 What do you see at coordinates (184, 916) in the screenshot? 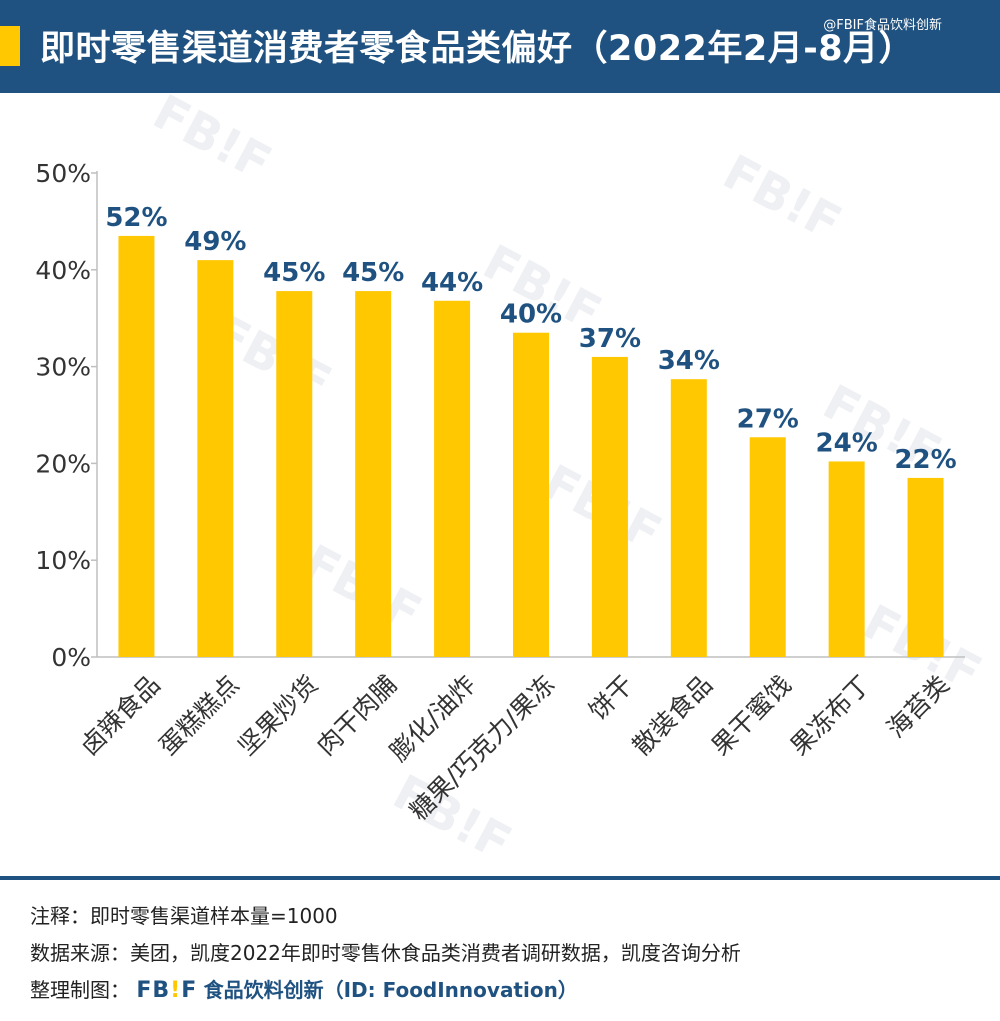
I see `footer-note: 注释：即时零售渠道样本量=1000` at bounding box center [184, 916].